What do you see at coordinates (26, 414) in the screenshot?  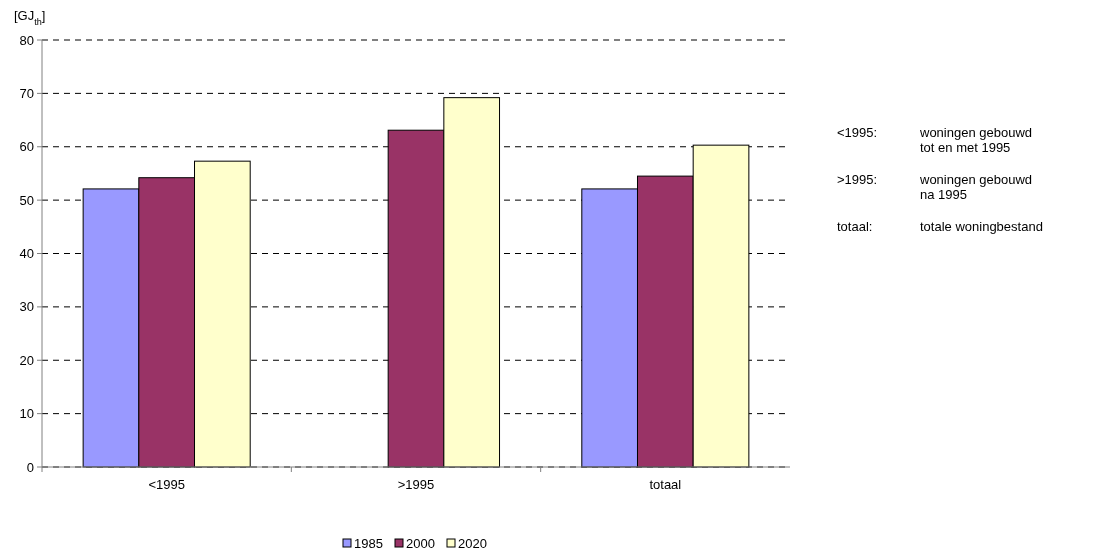 I see `y-tick-label: 10` at bounding box center [26, 414].